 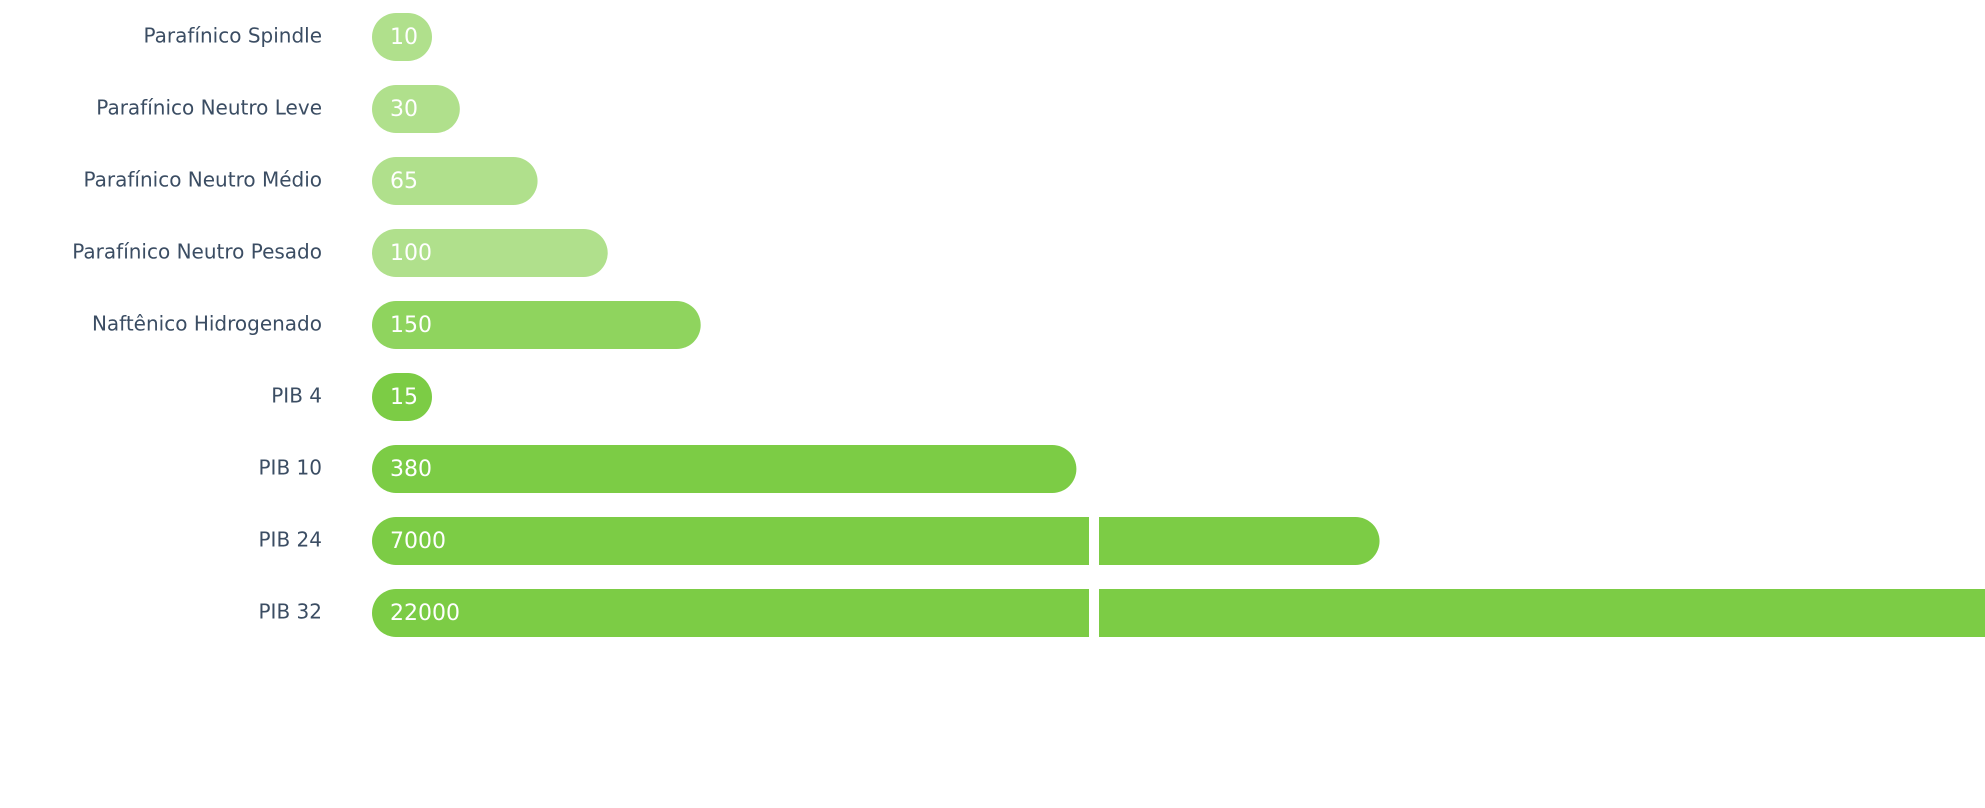 What do you see at coordinates (404, 109) in the screenshot?
I see `value-label: 30` at bounding box center [404, 109].